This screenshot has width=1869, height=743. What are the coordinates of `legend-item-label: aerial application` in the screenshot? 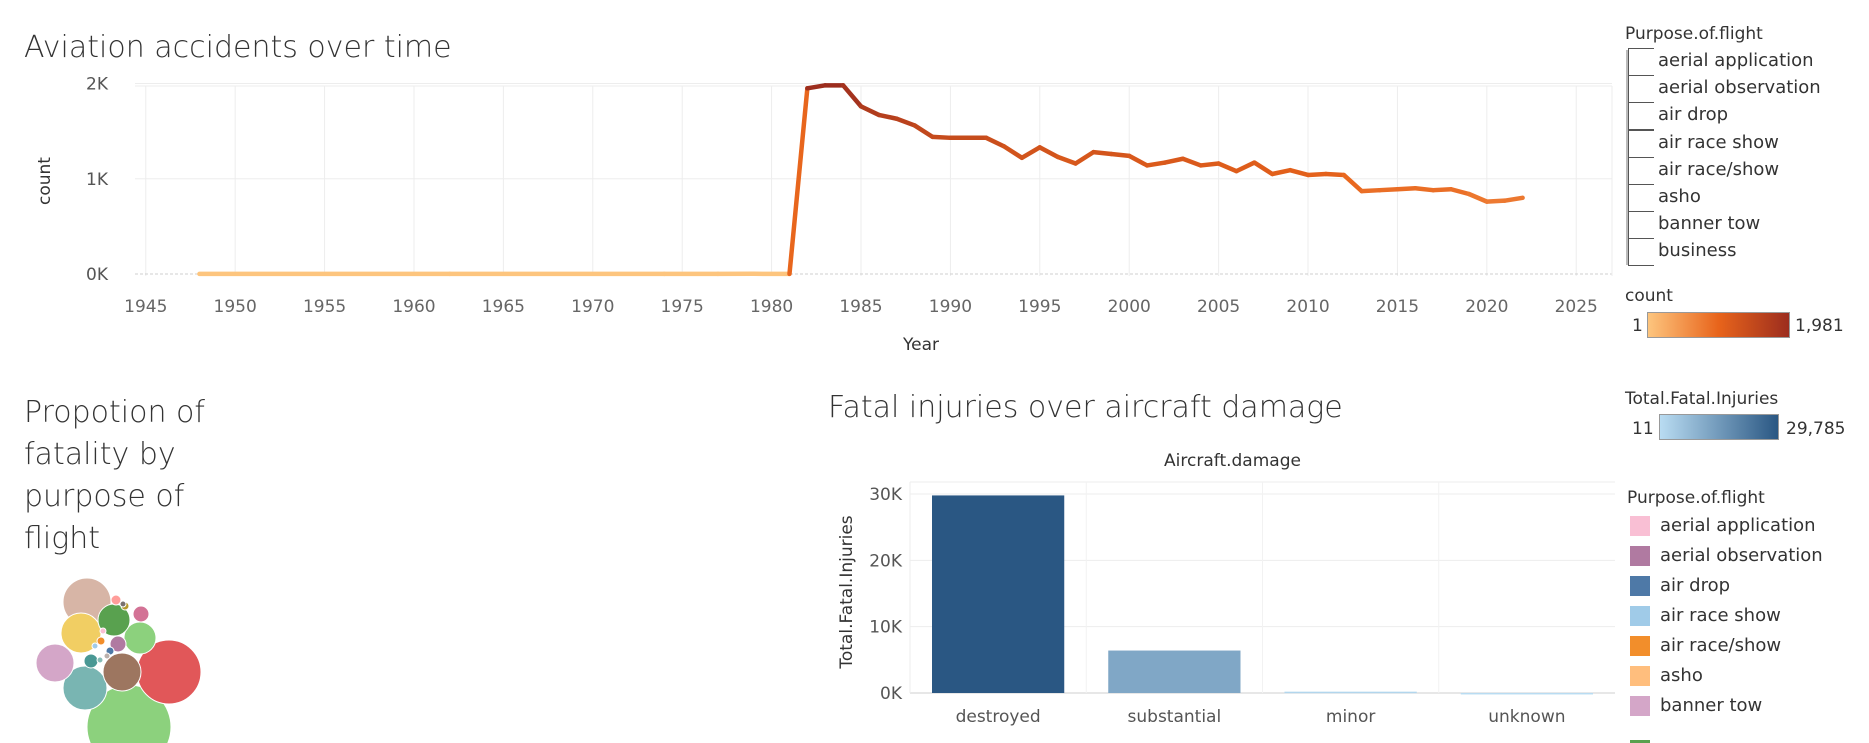 It's located at (1738, 525).